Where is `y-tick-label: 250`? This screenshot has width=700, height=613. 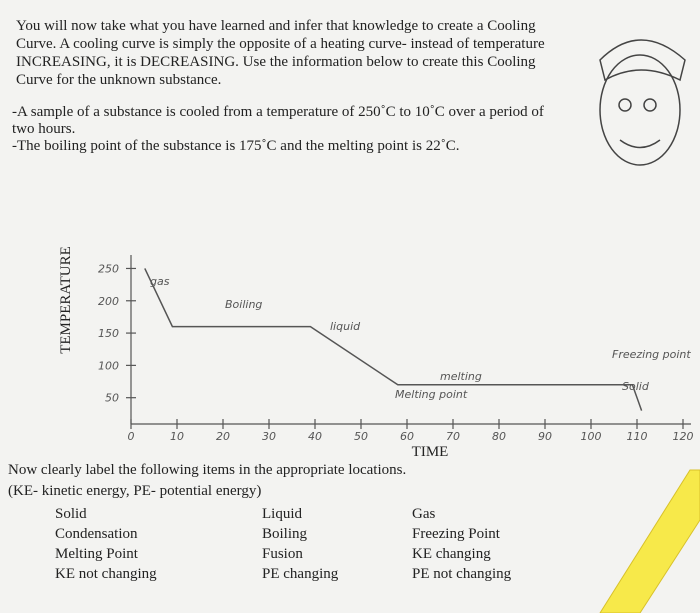
y-tick-label: 250 is located at coordinates (108, 268).